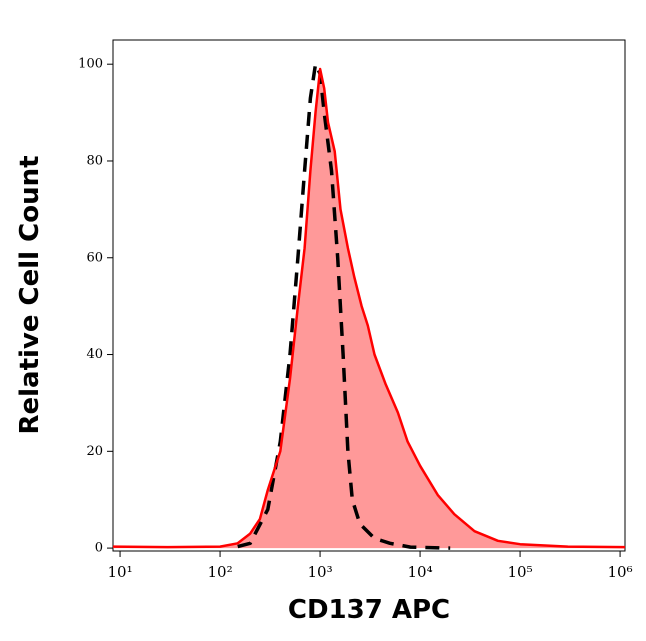 The width and height of the screenshot is (646, 641). I want to click on y-tick-label: 20, so click(94, 451).